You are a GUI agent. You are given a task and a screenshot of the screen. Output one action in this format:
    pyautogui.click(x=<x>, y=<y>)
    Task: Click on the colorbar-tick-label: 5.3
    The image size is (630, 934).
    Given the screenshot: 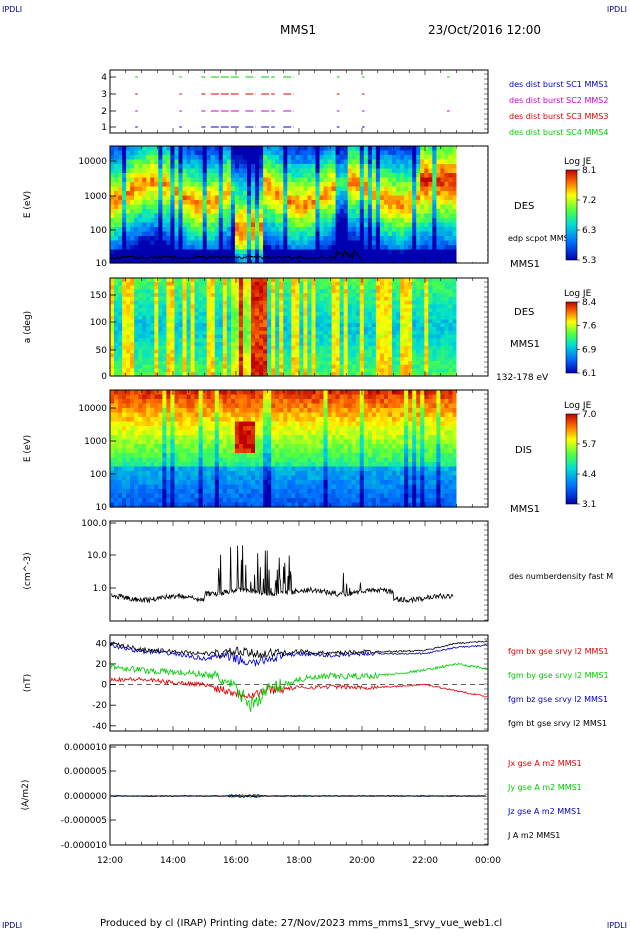 What is the action you would take?
    pyautogui.click(x=589, y=261)
    